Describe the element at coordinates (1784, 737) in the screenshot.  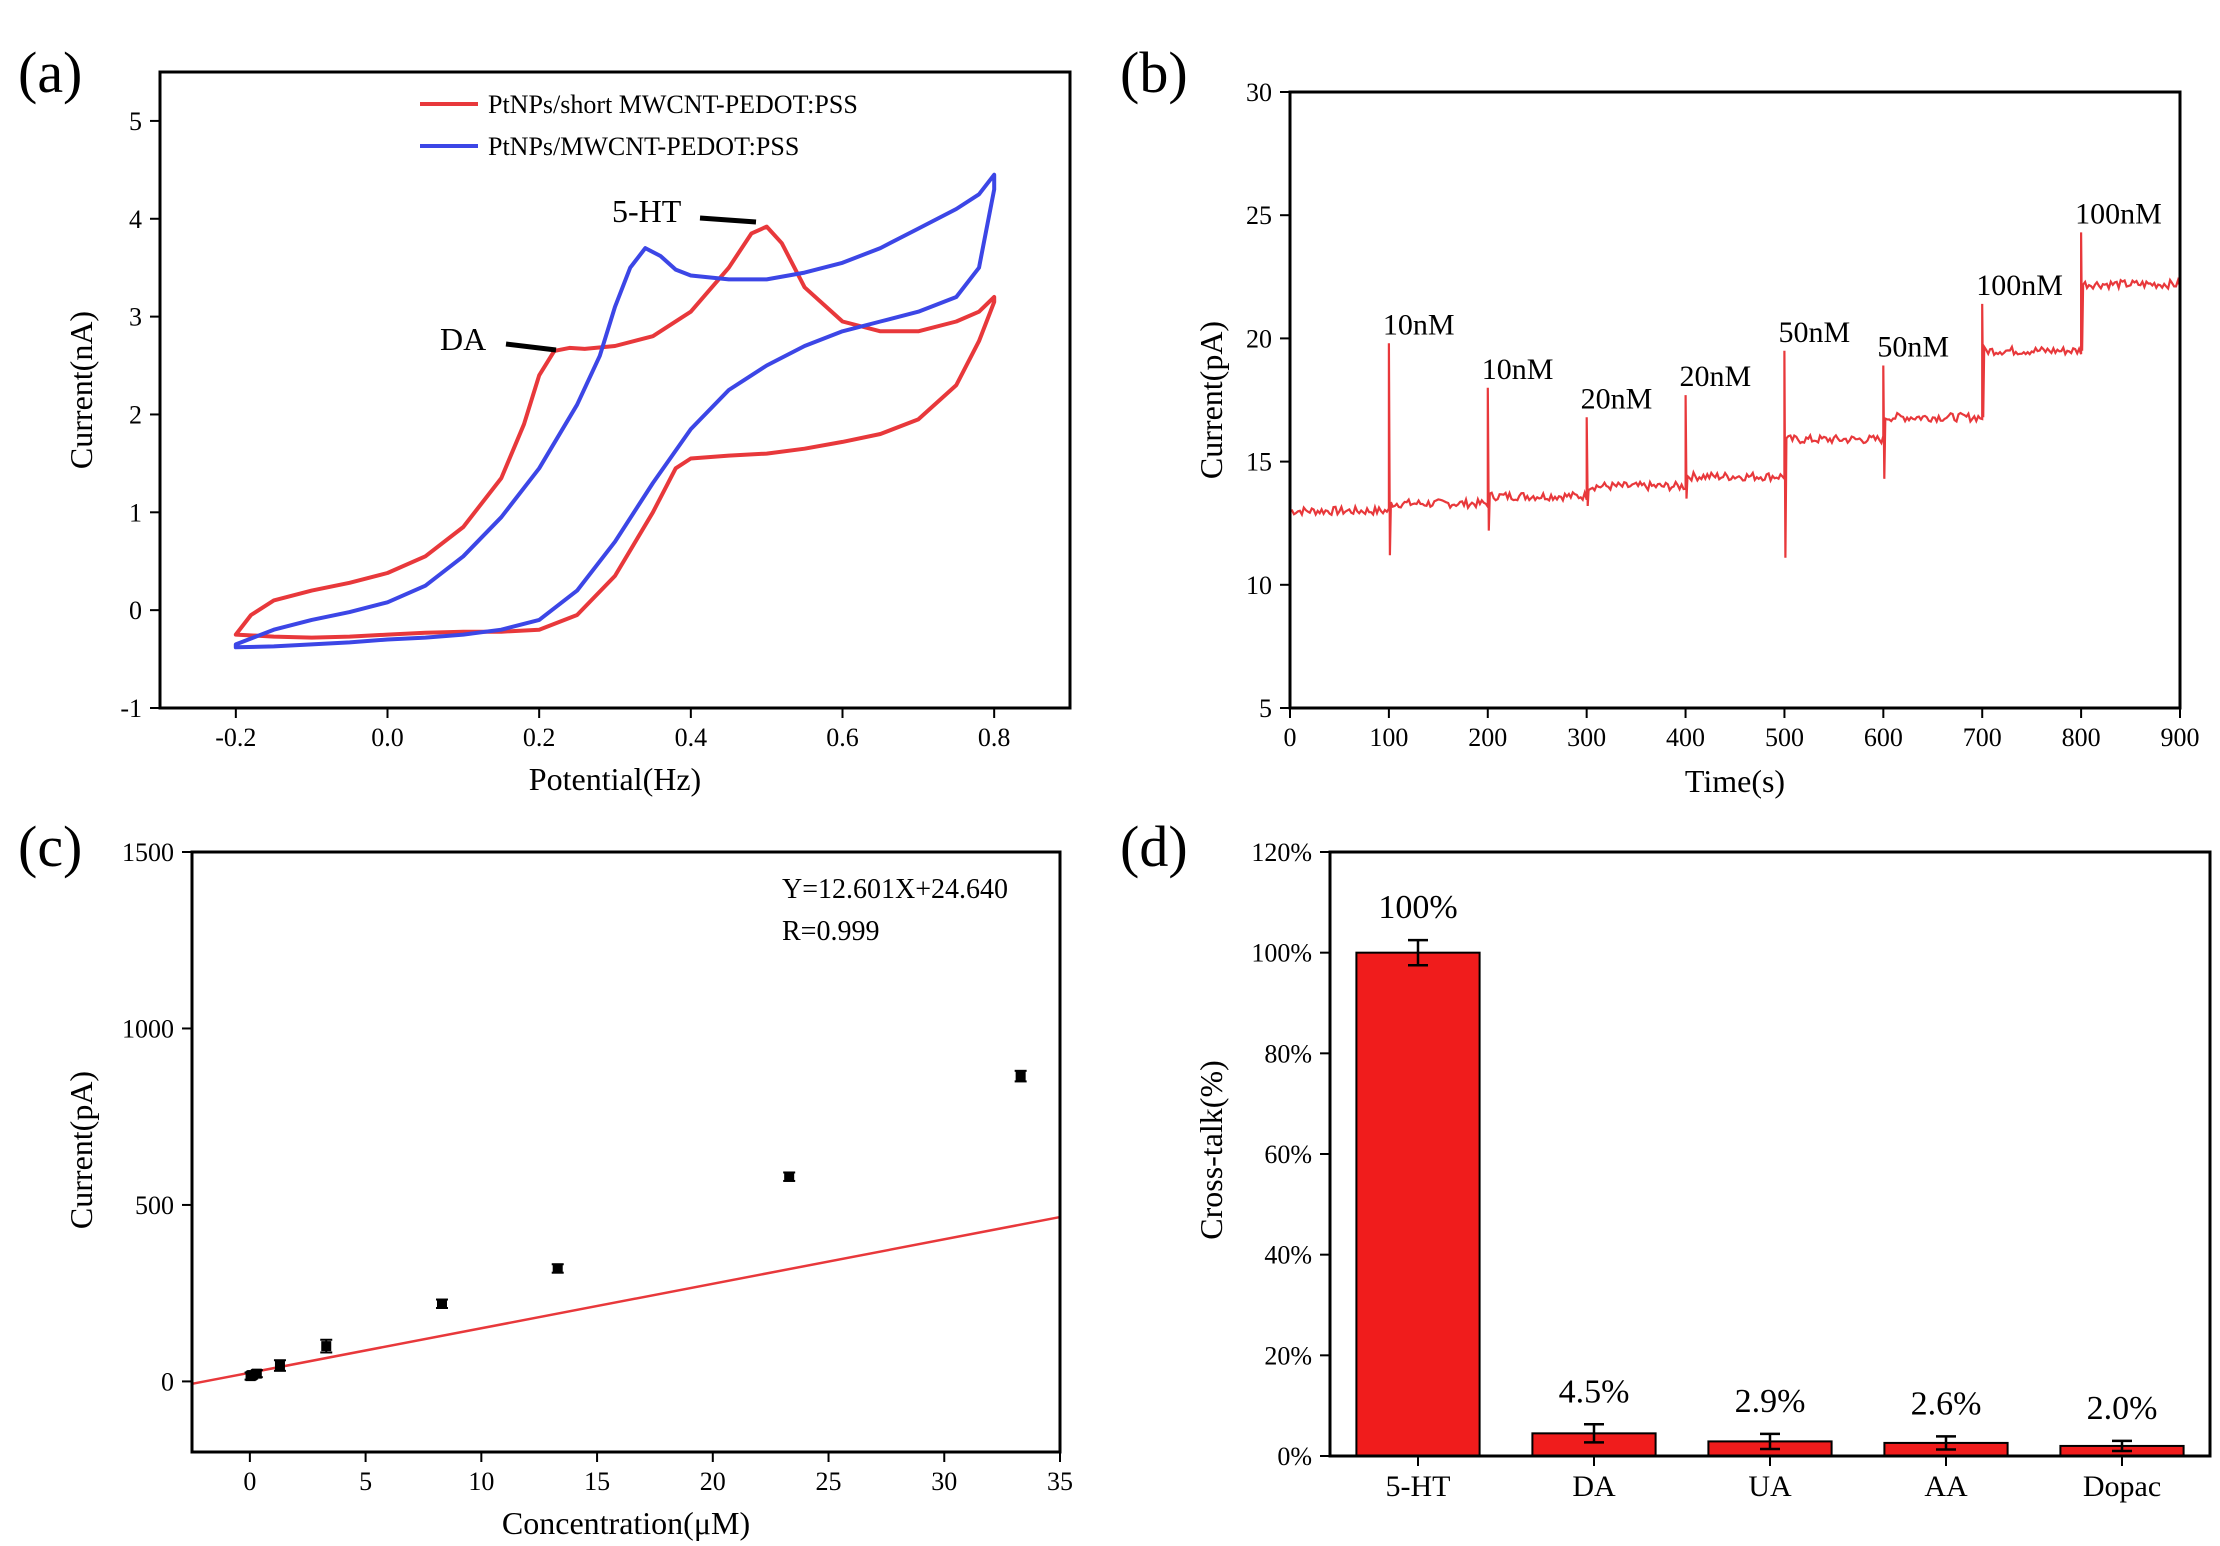
I see `b-xtick-label: 500` at that location.